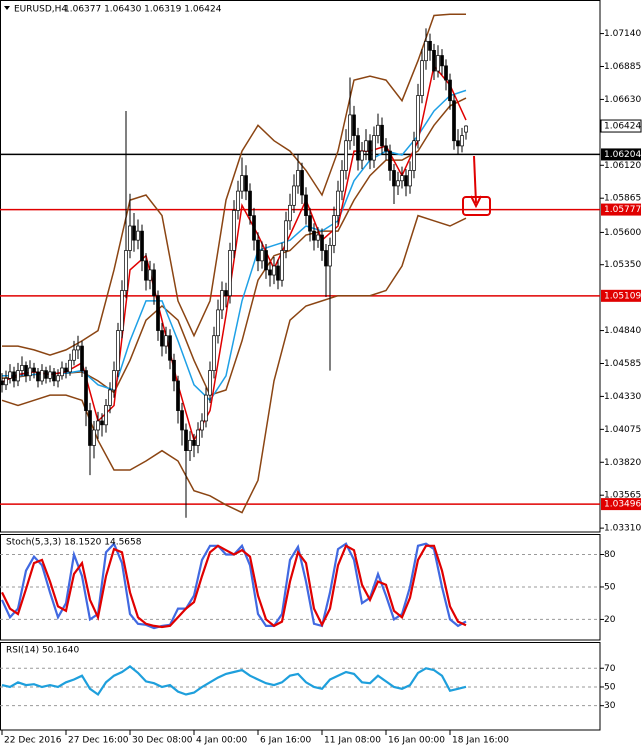  I want to click on y-tick-label: 80, so click(610, 555).